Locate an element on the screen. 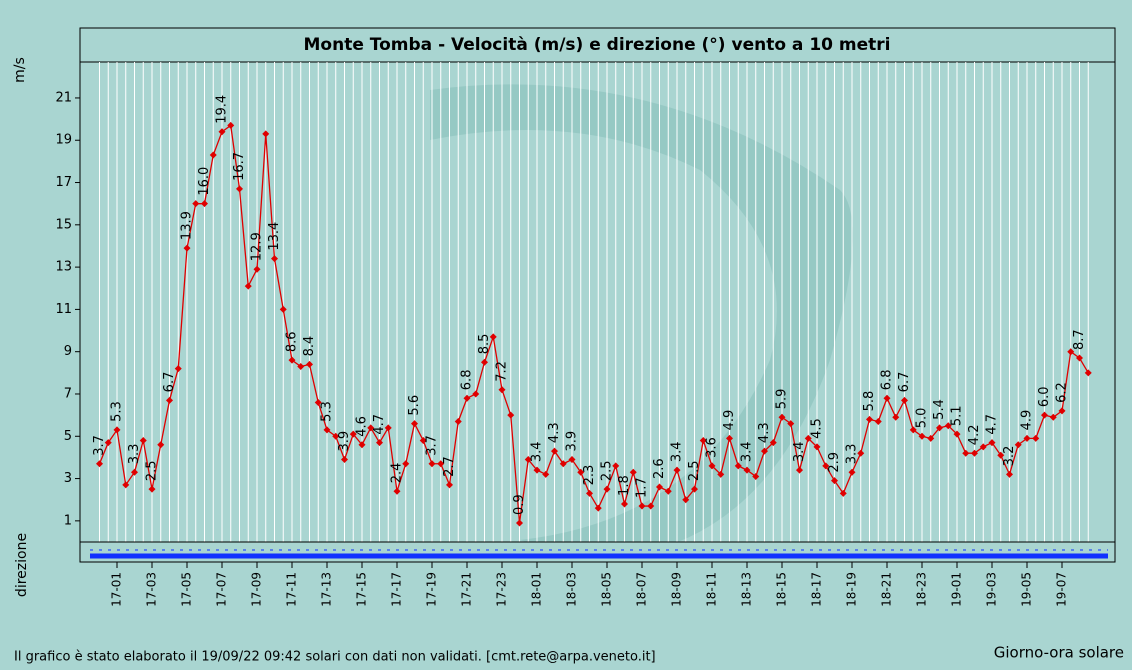  x-tick-label: 19-03 is located at coordinates (992, 589).